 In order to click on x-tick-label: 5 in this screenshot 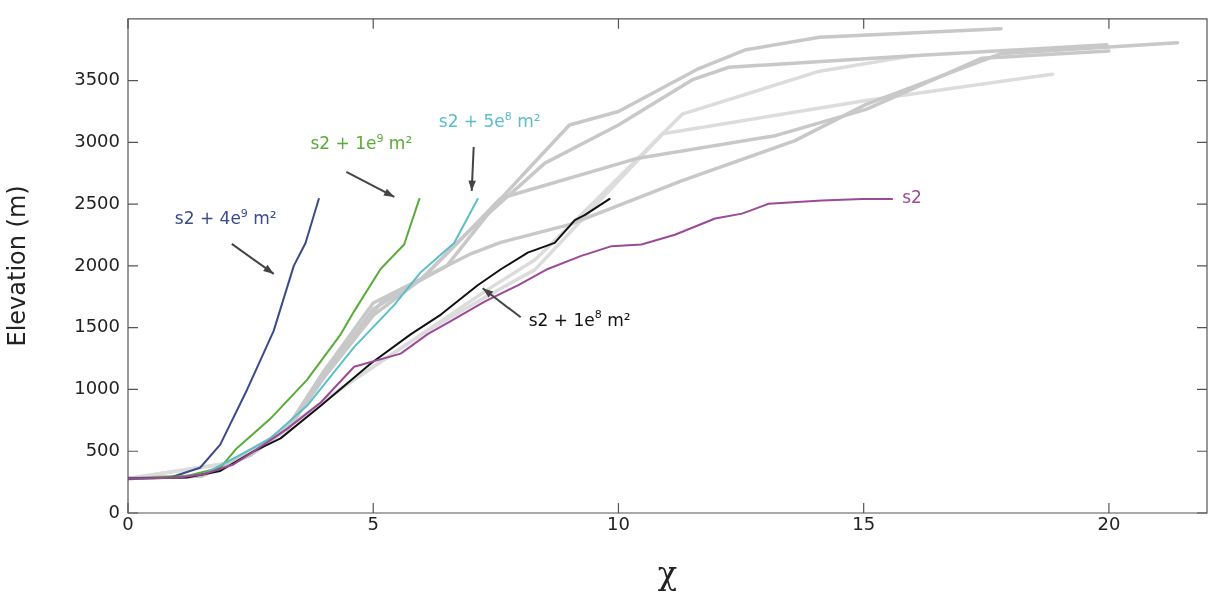, I will do `click(373, 524)`.